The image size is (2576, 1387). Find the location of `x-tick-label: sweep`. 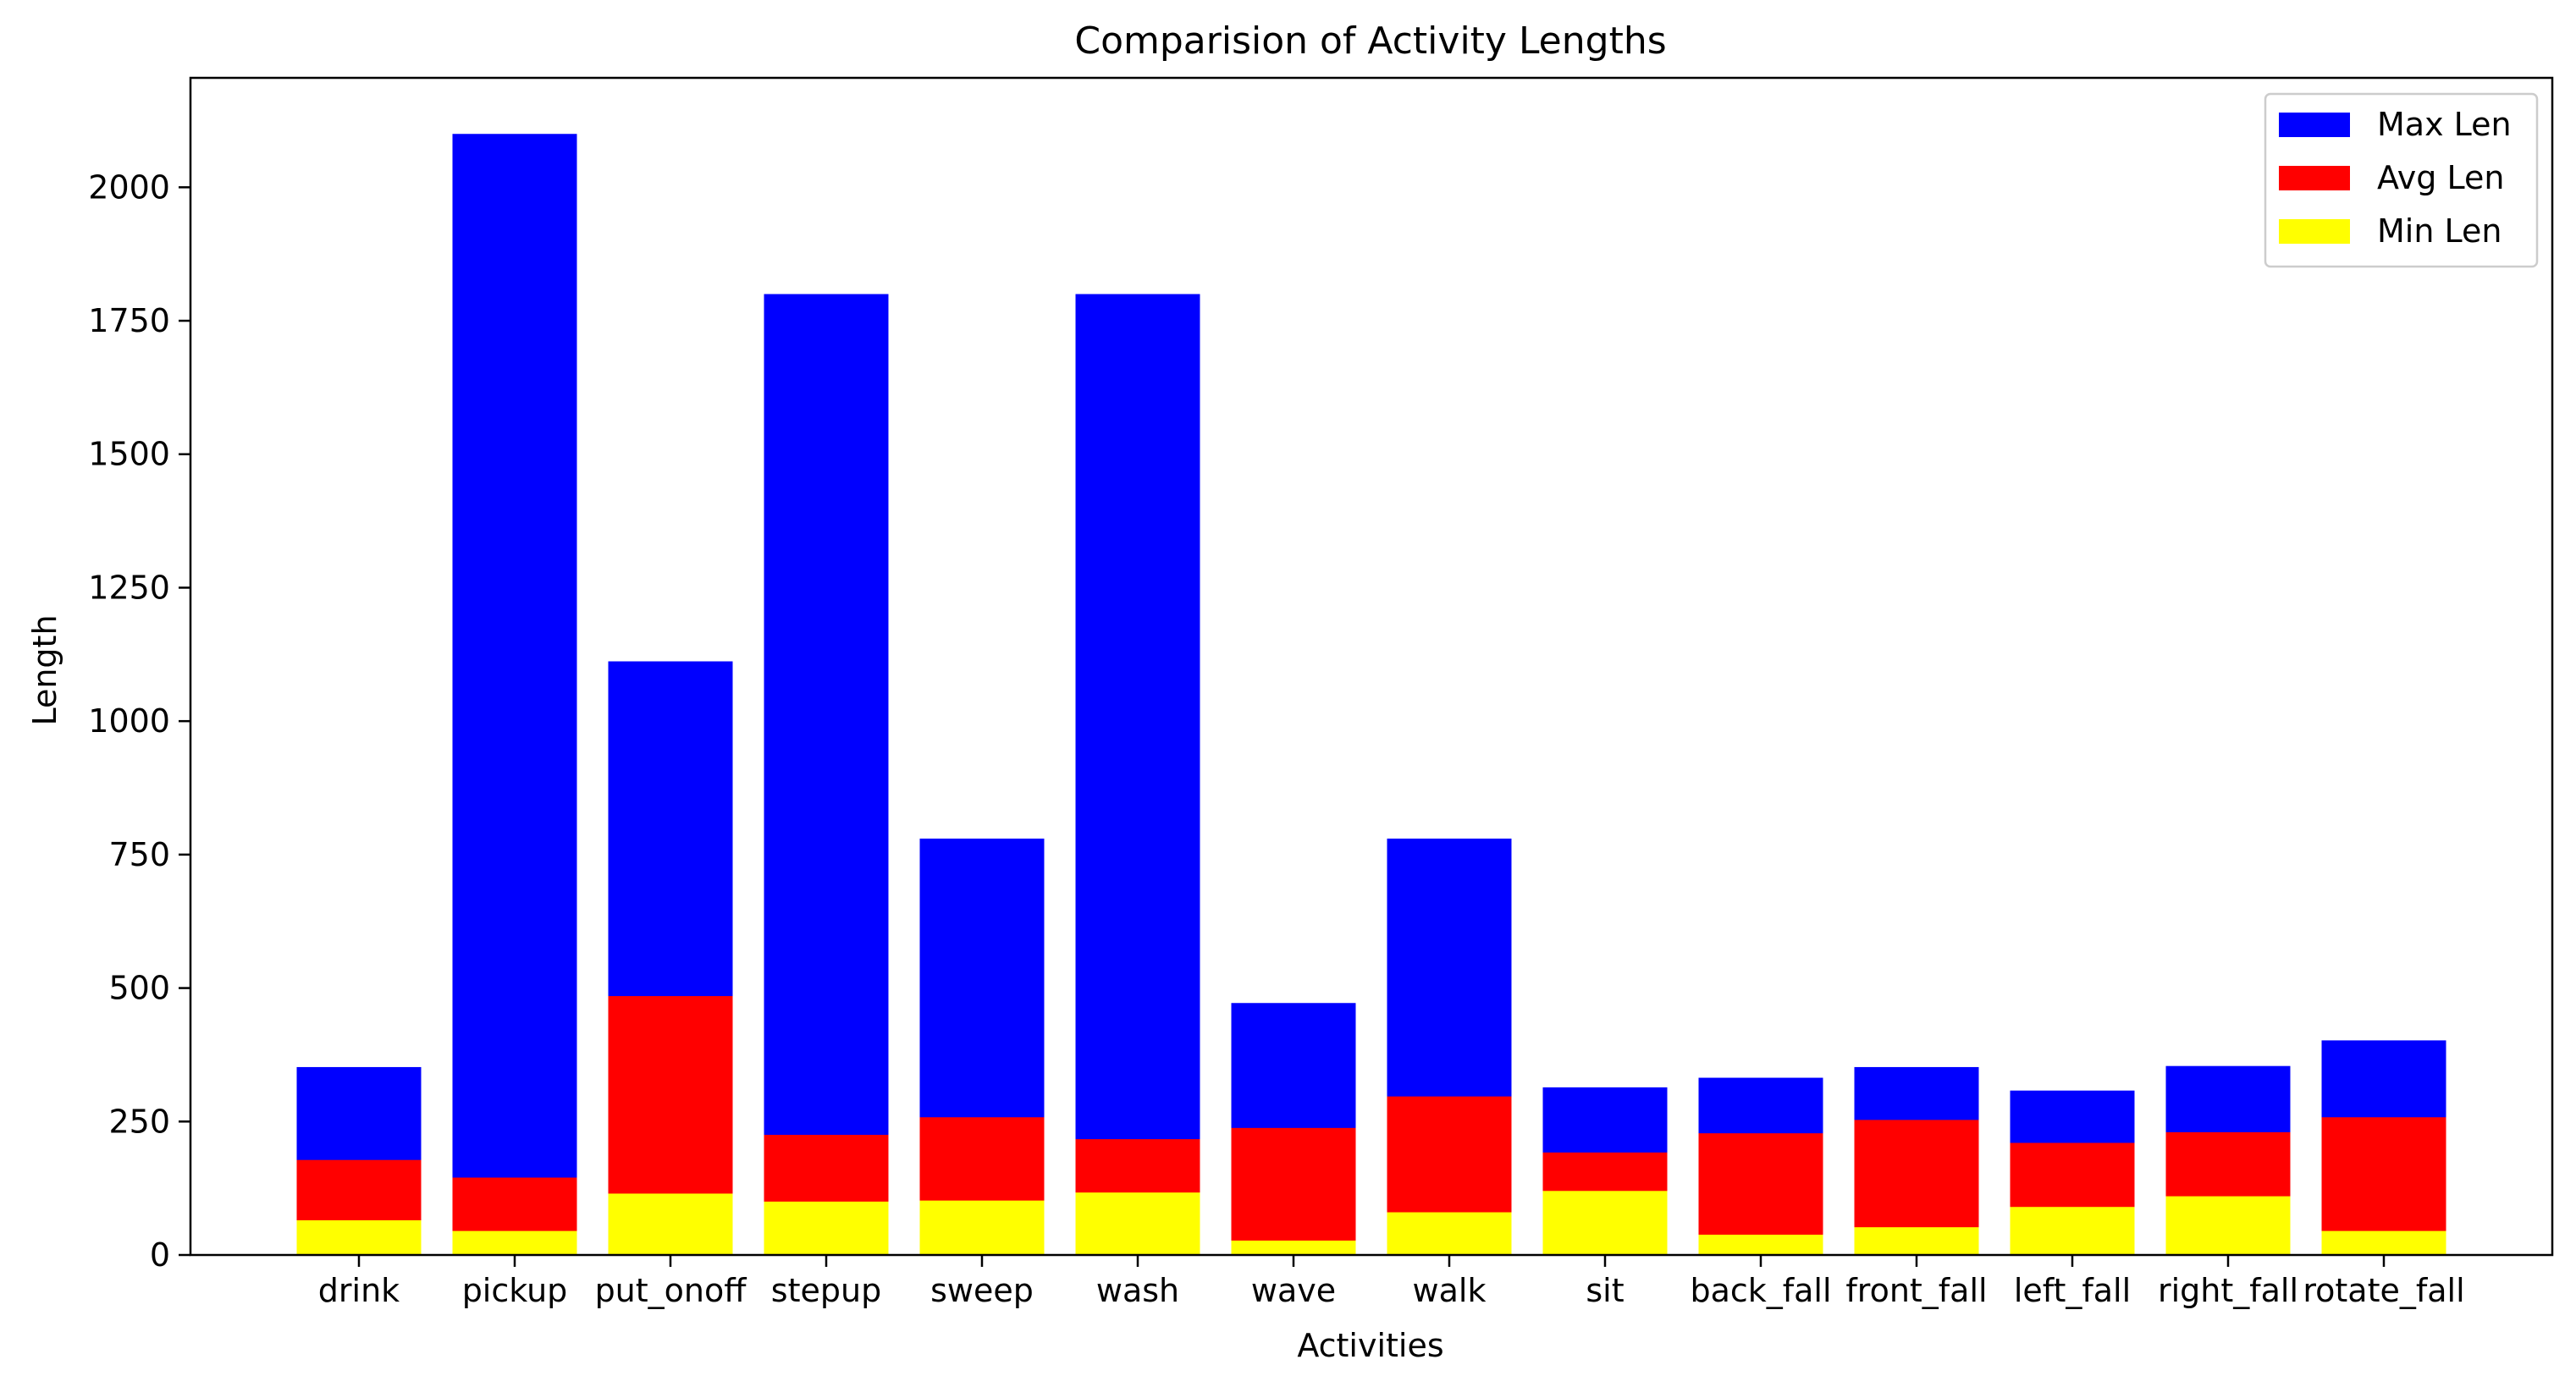

x-tick-label: sweep is located at coordinates (982, 1290).